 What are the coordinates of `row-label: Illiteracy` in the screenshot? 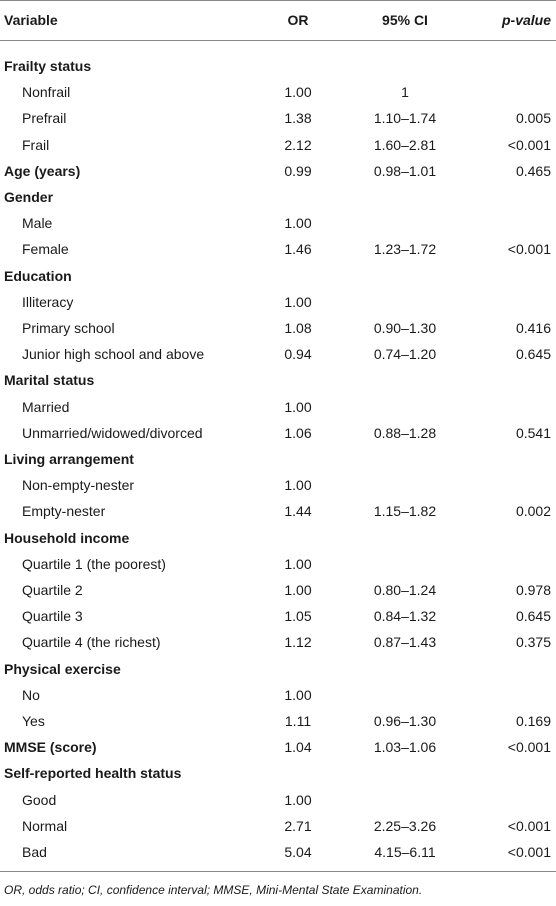 It's located at (48, 301).